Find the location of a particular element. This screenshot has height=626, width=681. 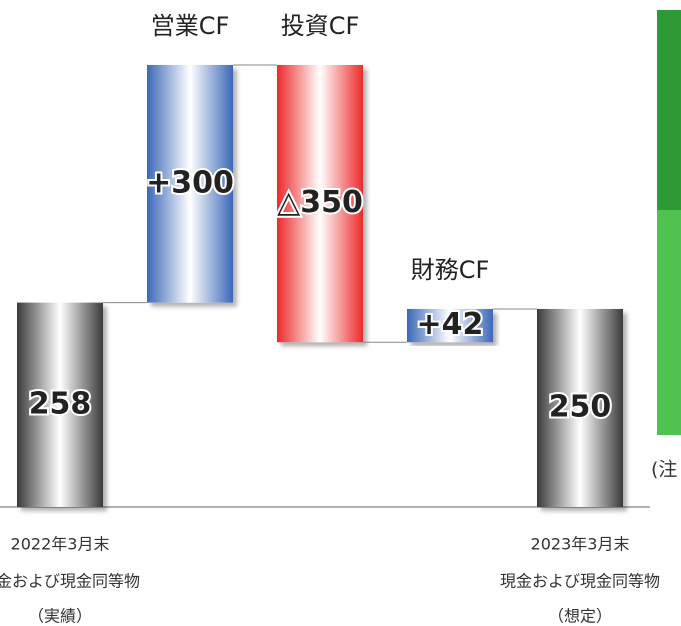

data-label: 258 is located at coordinates (60, 403).